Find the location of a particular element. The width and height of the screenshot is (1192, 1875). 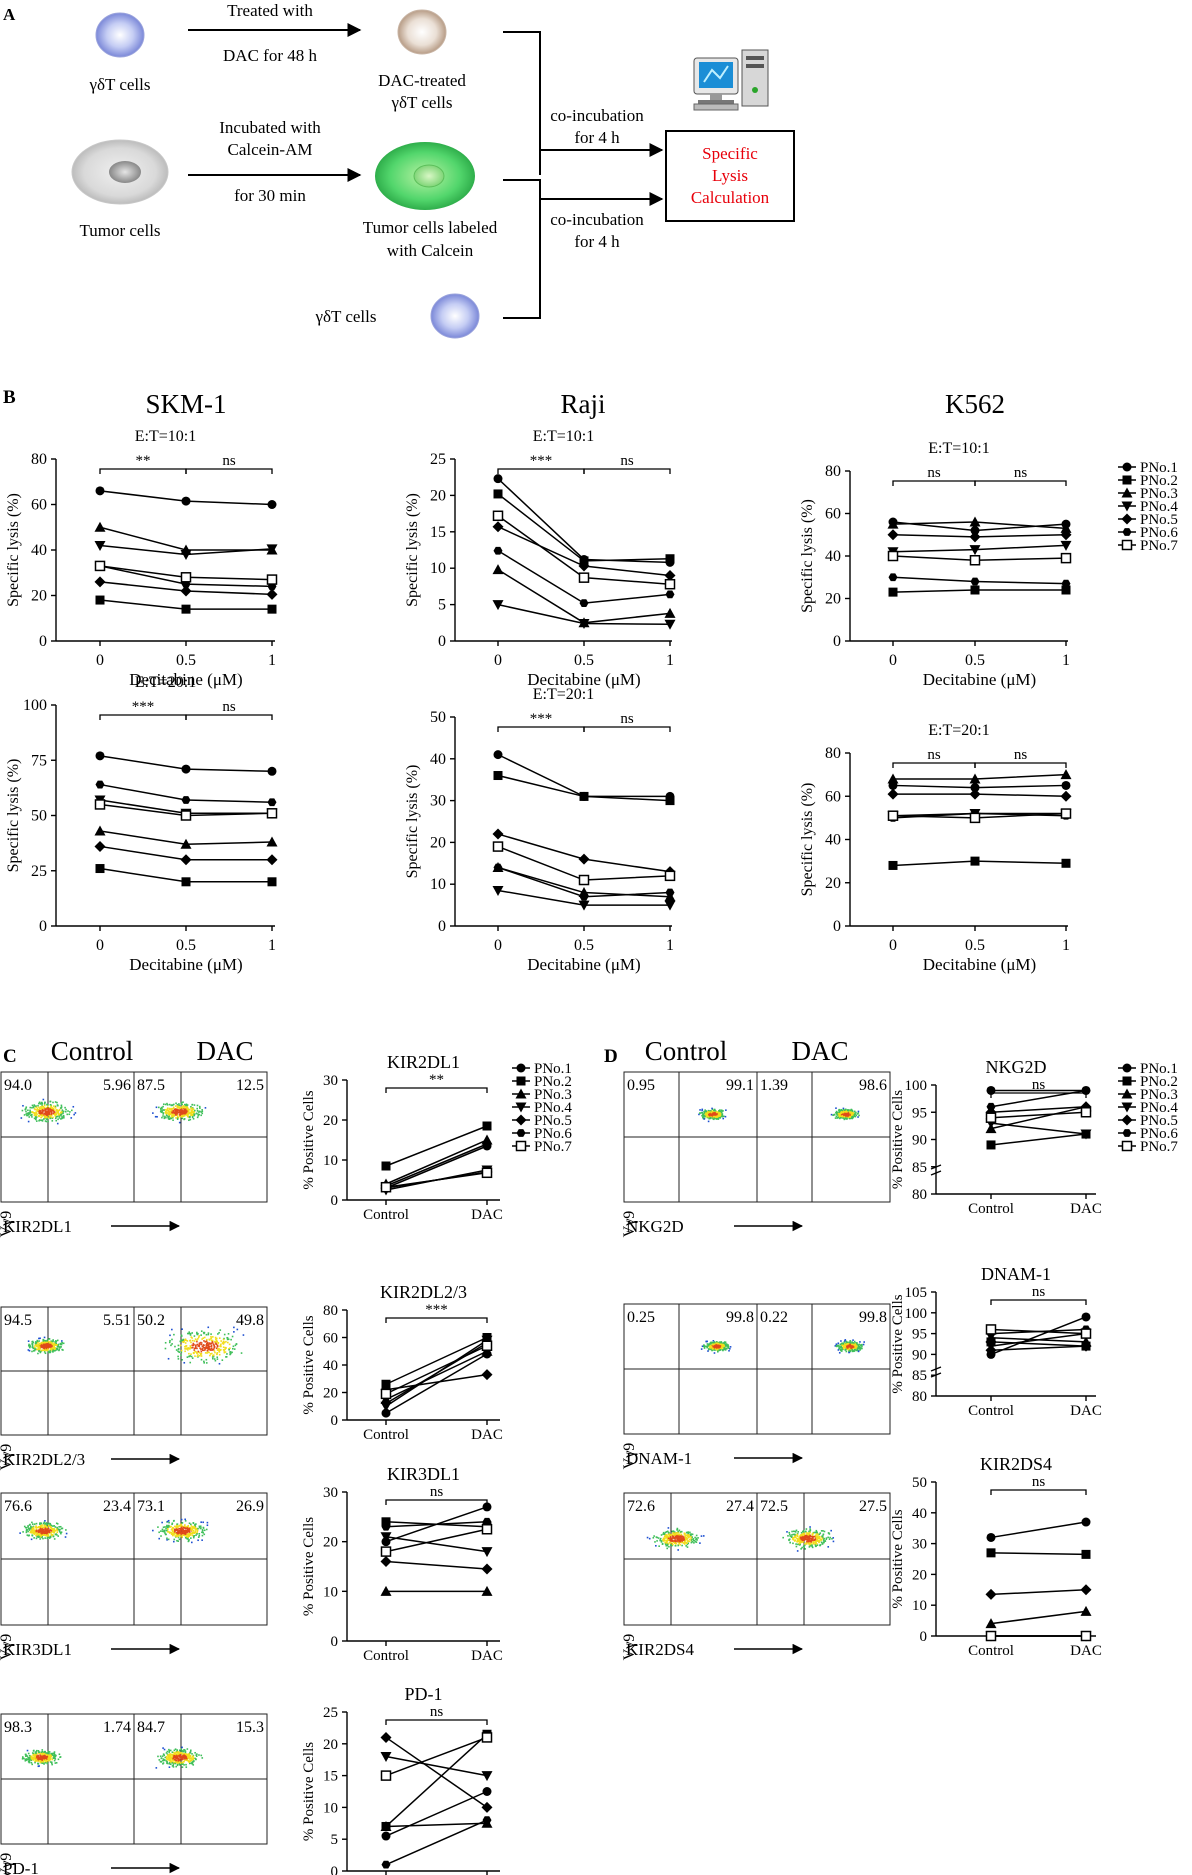

legend-marker-PNo.6 is located at coordinates (521, 1133).